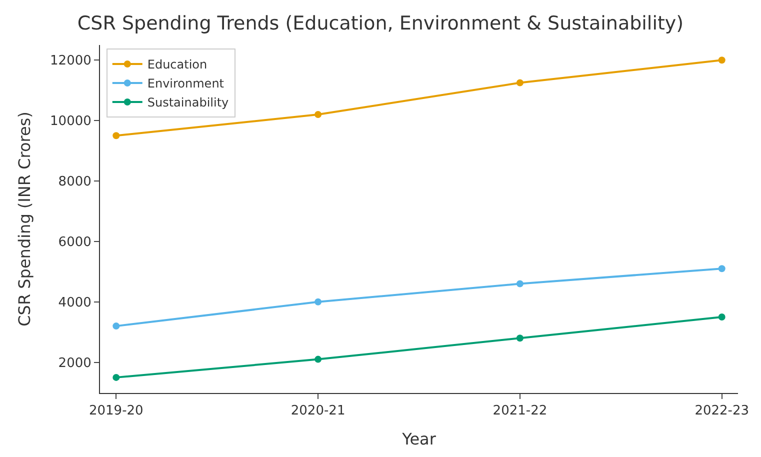 This screenshot has height=457, width=761. What do you see at coordinates (75, 182) in the screenshot?
I see `y-tick-label: 8000` at bounding box center [75, 182].